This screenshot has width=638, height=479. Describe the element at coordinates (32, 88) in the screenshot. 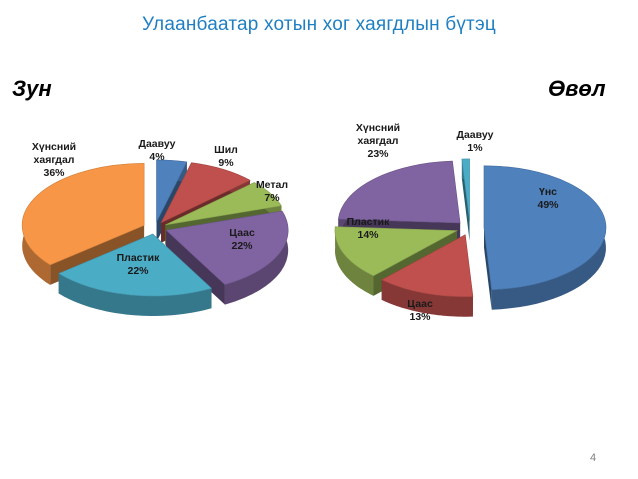

I see `summer-chart-title: Зун` at that location.